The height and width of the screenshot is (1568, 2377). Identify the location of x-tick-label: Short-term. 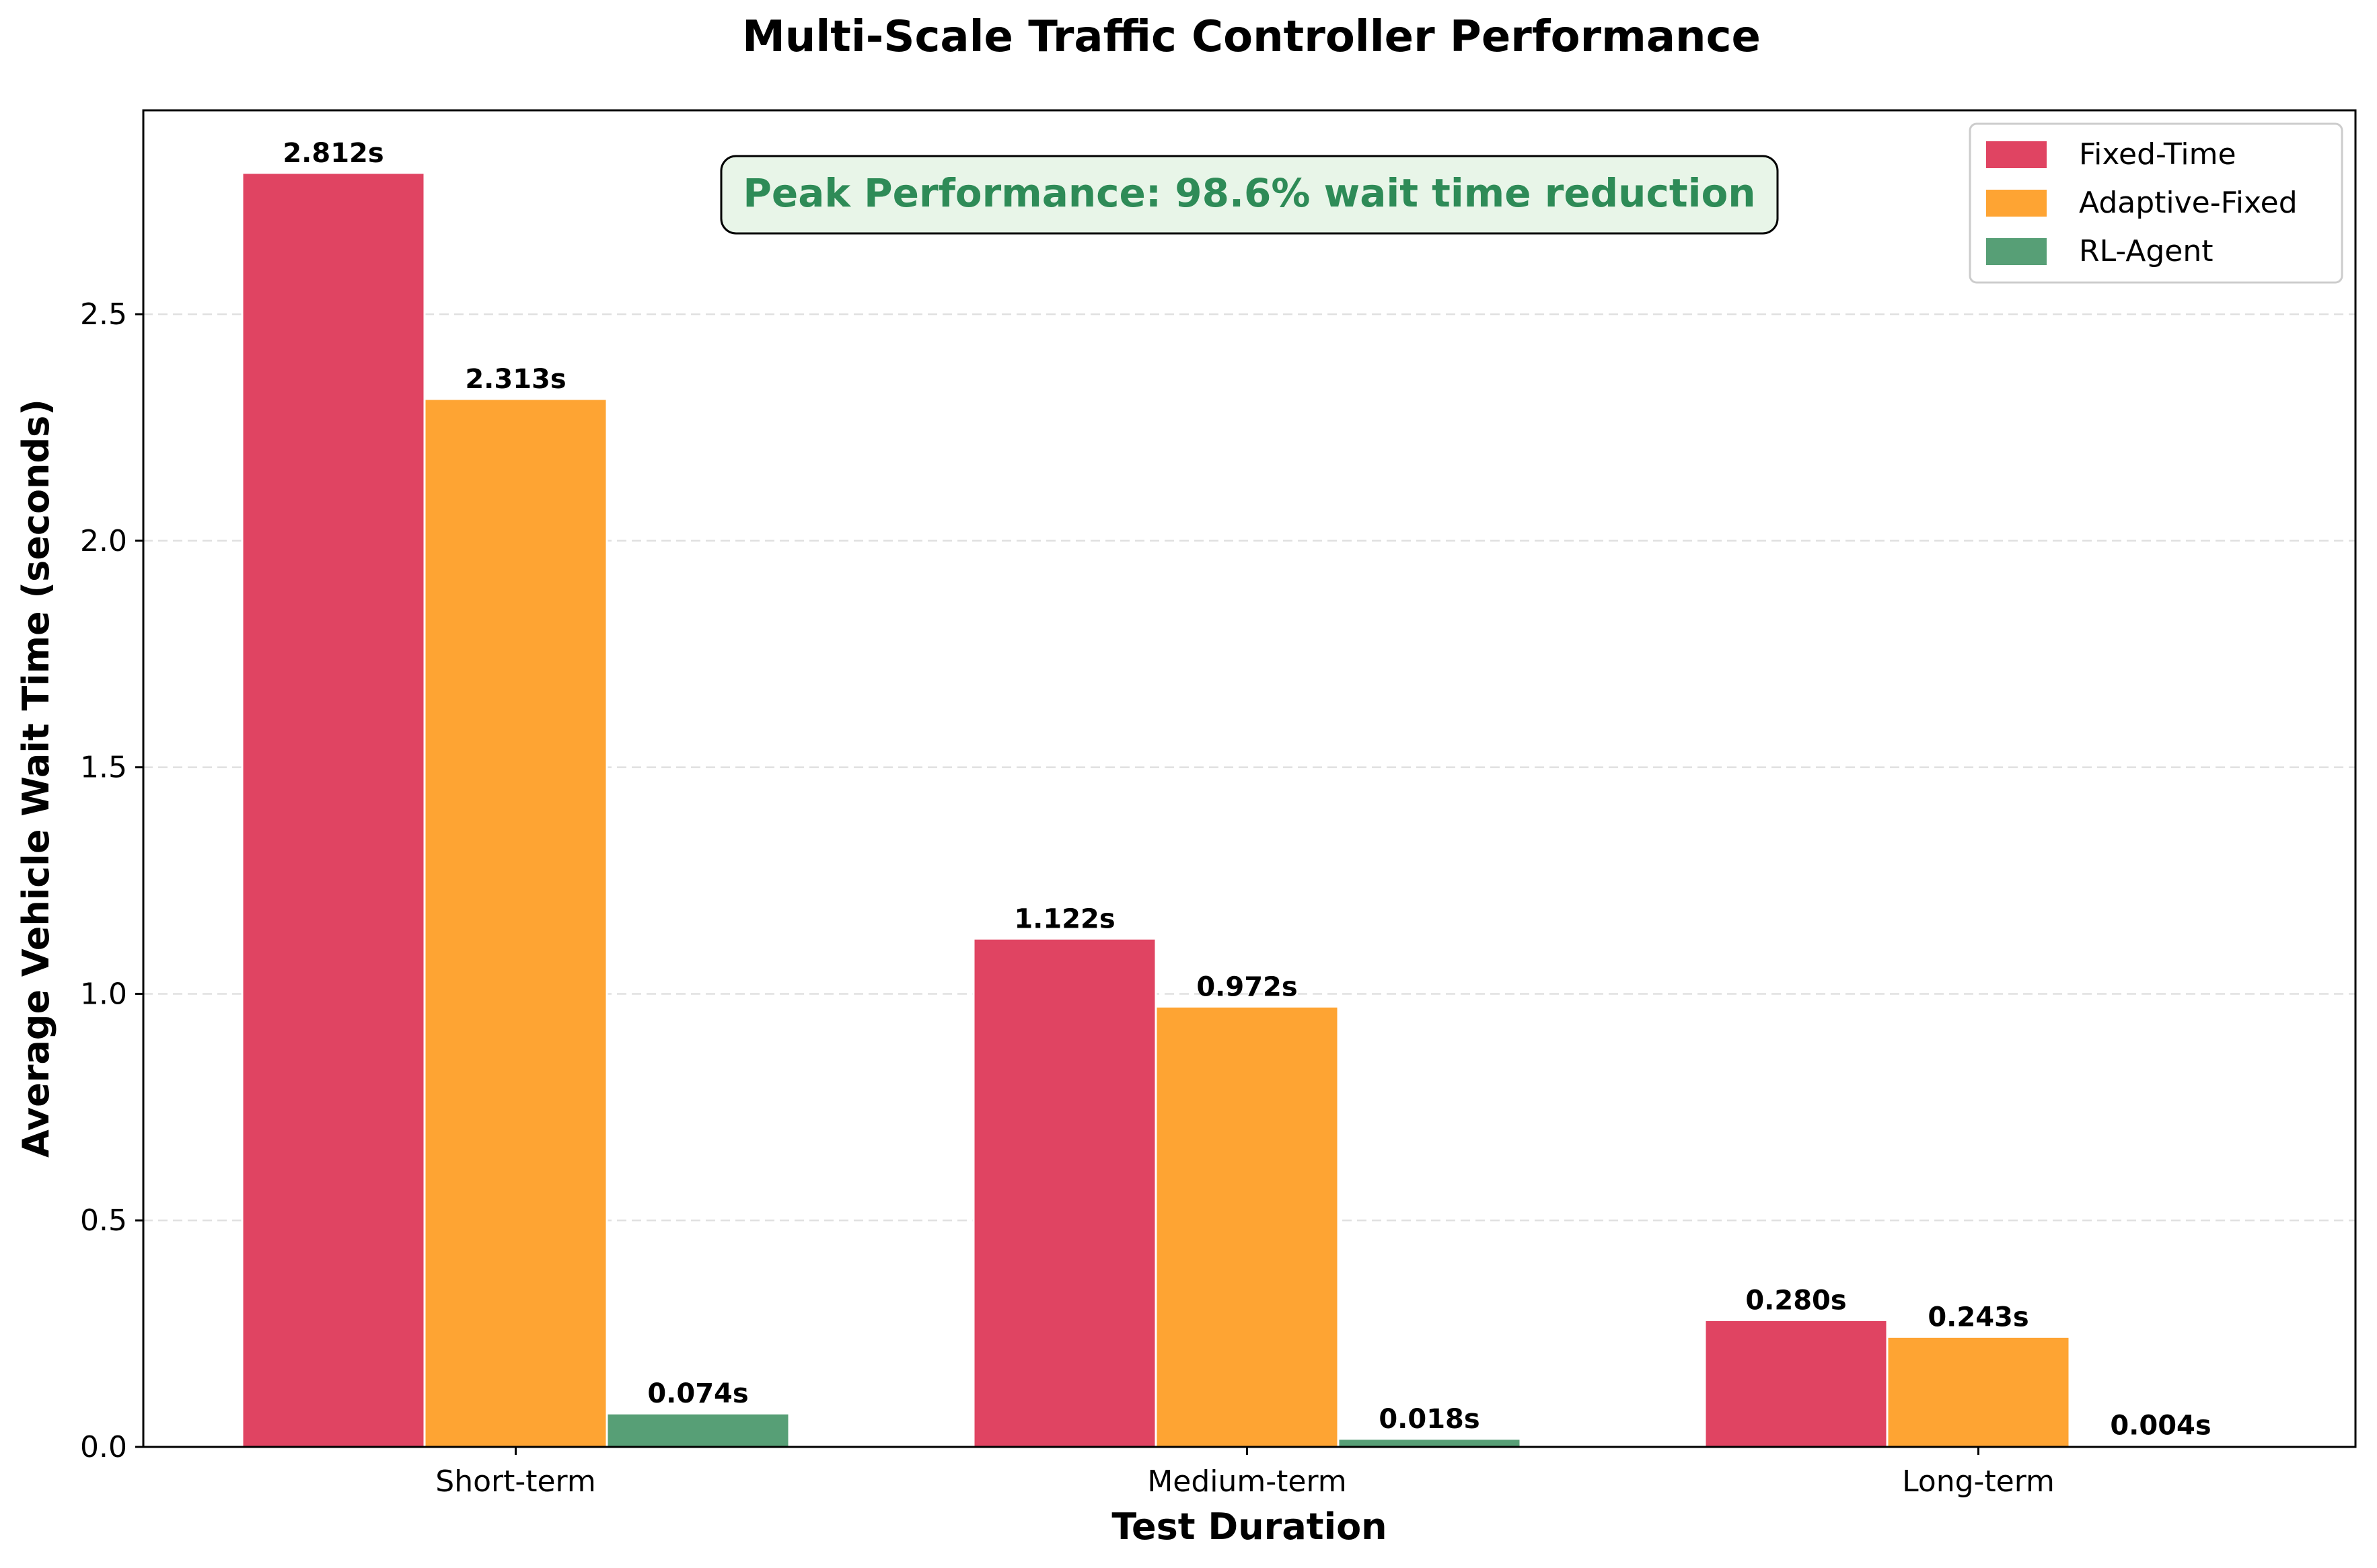
(515, 1481).